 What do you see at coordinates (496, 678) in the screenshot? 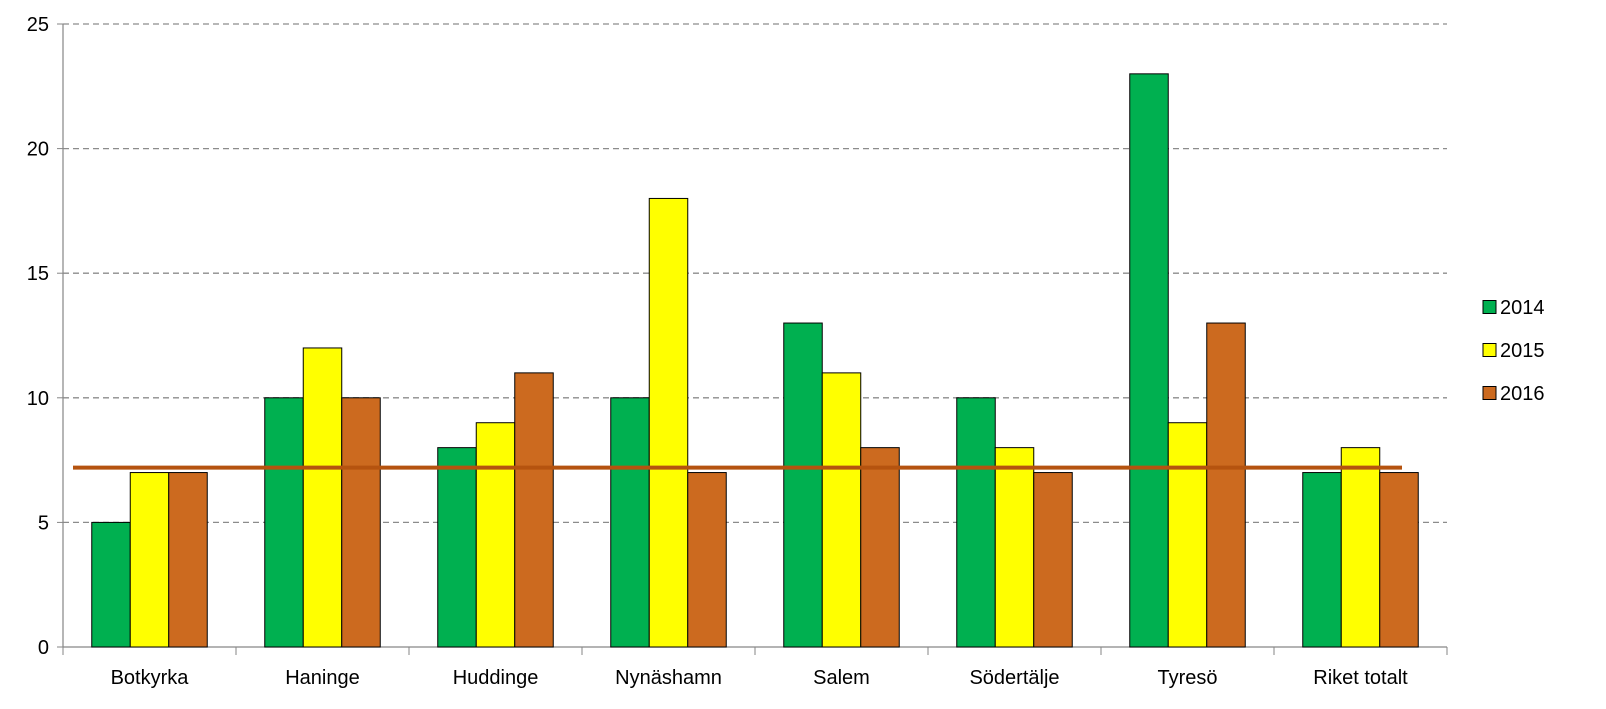
I see `x-category-label: Huddinge` at bounding box center [496, 678].